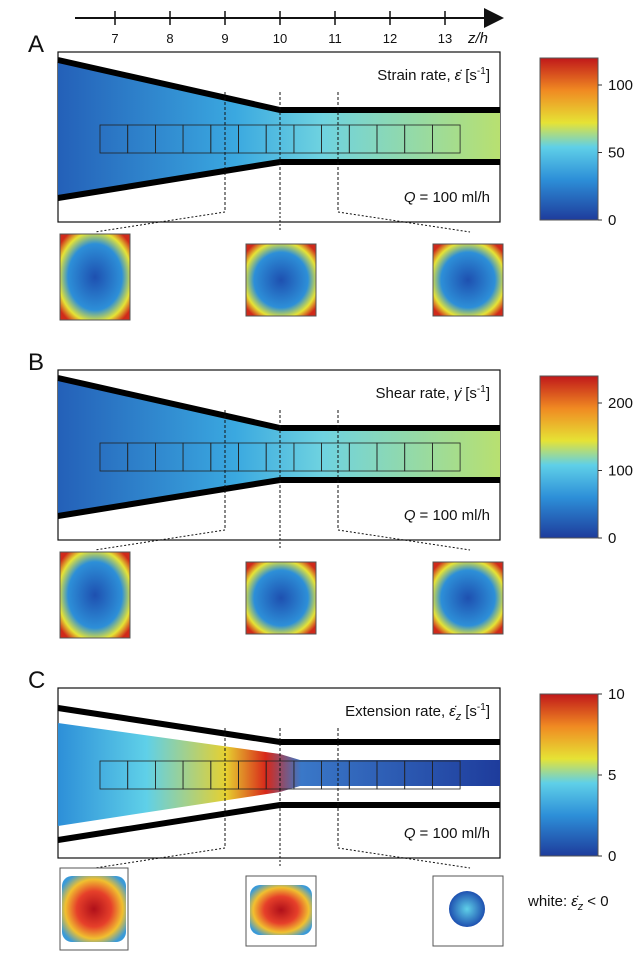  What do you see at coordinates (224, 38) in the screenshot?
I see `z-tick-label: 9` at bounding box center [224, 38].